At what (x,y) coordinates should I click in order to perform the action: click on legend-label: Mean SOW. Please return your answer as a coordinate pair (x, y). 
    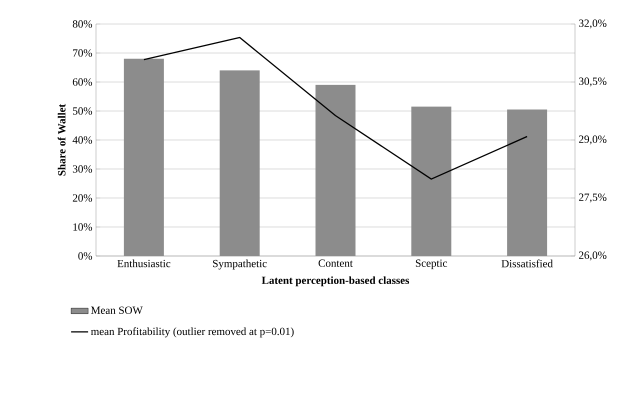
    Looking at the image, I should click on (117, 310).